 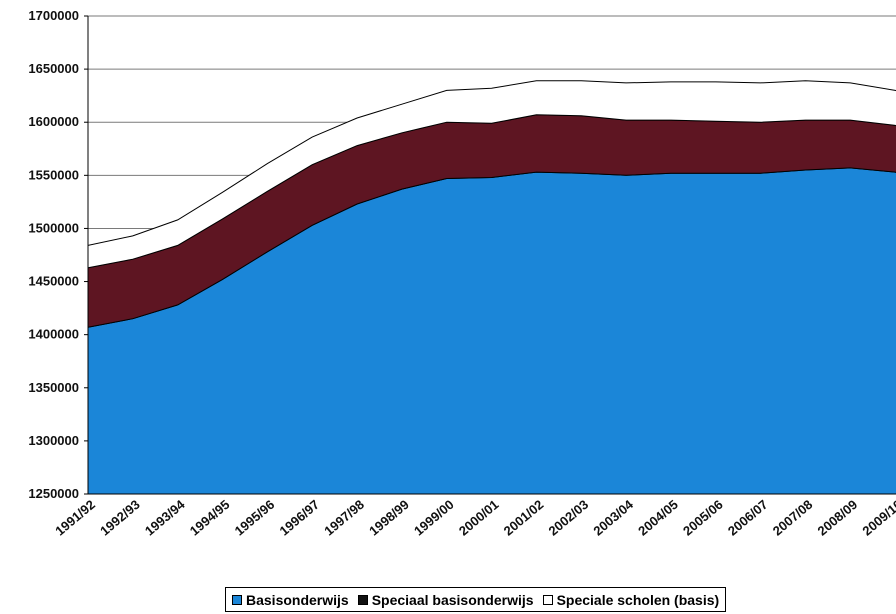 What do you see at coordinates (53, 334) in the screenshot?
I see `y-tick-label: 1400000` at bounding box center [53, 334].